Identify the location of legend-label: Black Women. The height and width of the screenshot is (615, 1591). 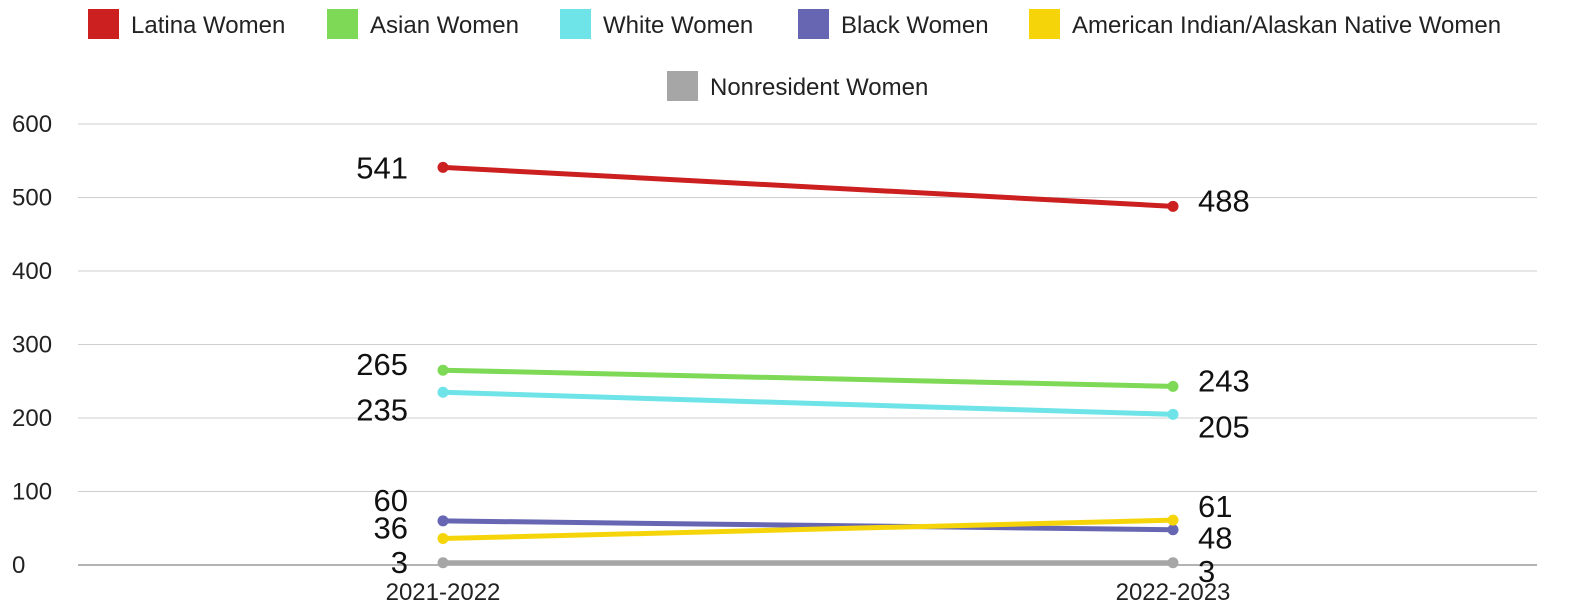
(915, 25).